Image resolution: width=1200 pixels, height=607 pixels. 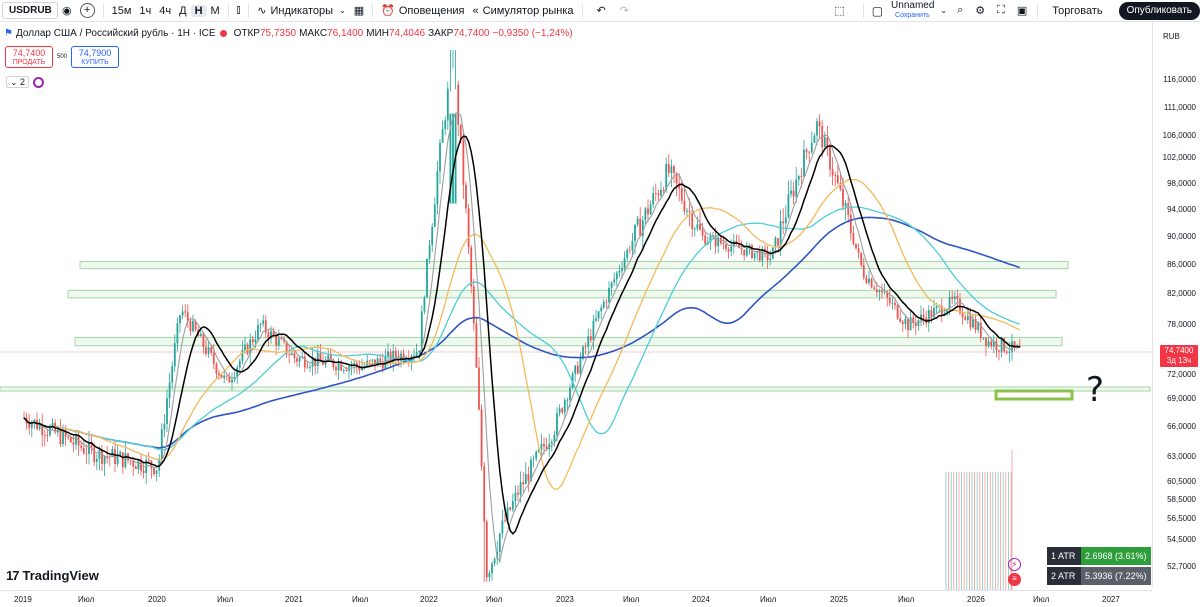 What do you see at coordinates (145, 10) in the screenshot?
I see `timeframe-1h: 1ч` at bounding box center [145, 10].